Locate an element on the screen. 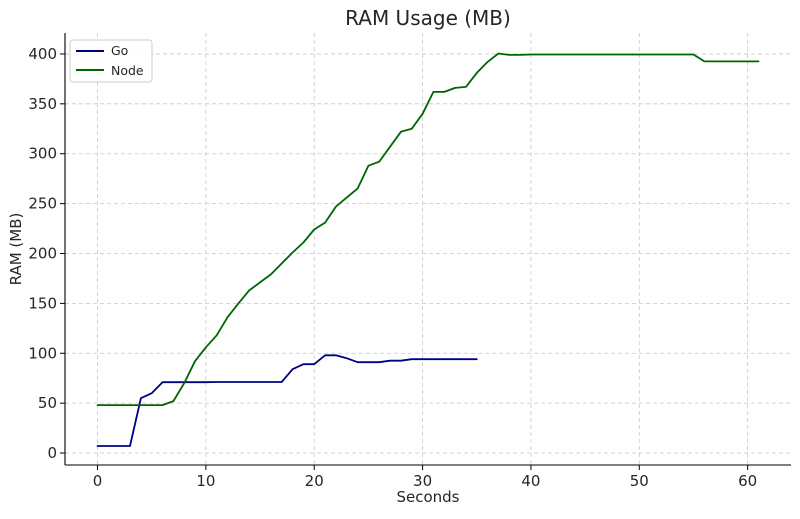 Image resolution: width=800 pixels, height=519 pixels. series-line-go is located at coordinates (287, 400).